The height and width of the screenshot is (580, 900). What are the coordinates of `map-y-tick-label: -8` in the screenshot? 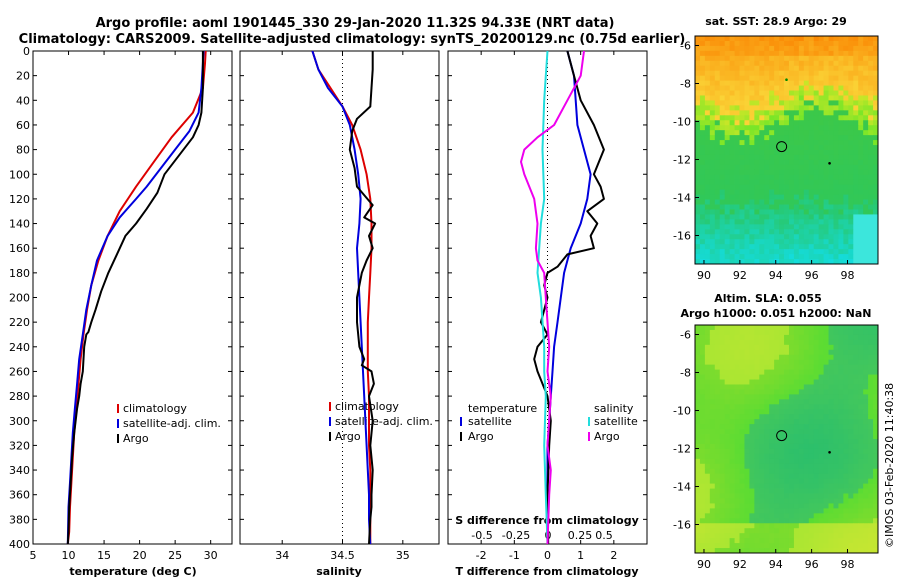 It's located at (685, 373).